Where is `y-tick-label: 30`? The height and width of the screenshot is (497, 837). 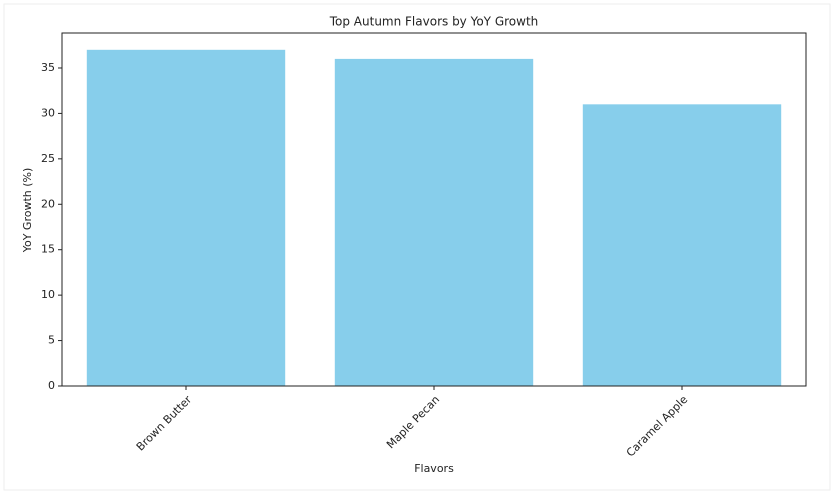
y-tick-label: 30 is located at coordinates (48, 112).